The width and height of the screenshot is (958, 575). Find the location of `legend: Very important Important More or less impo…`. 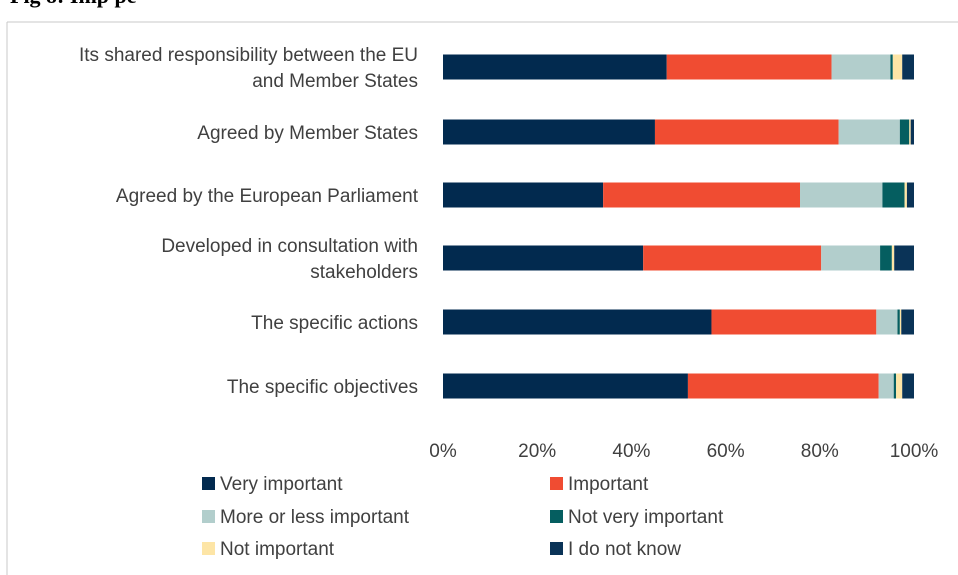

legend: Very important Important More or less impo… is located at coordinates (463, 517).